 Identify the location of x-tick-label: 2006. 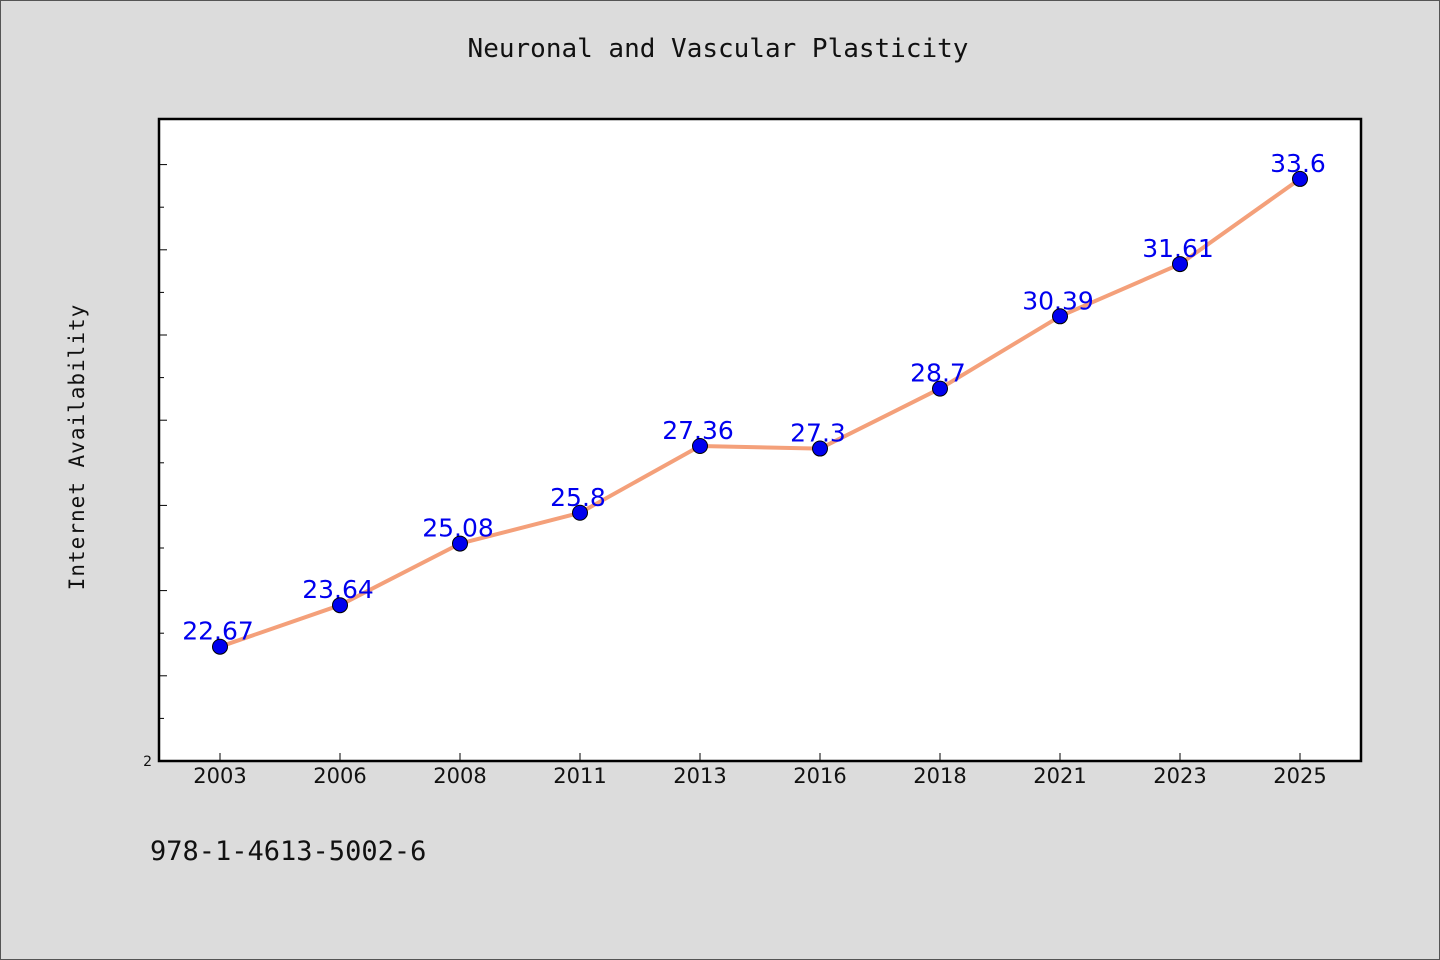
(339, 776).